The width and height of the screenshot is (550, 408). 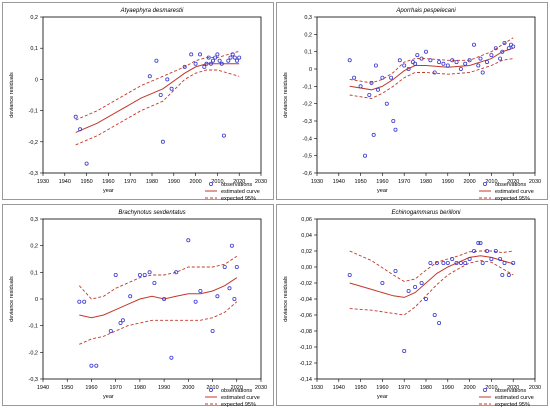 What do you see at coordinates (34, 49) in the screenshot?
I see `y-tick-label: 0,1` at bounding box center [34, 49].